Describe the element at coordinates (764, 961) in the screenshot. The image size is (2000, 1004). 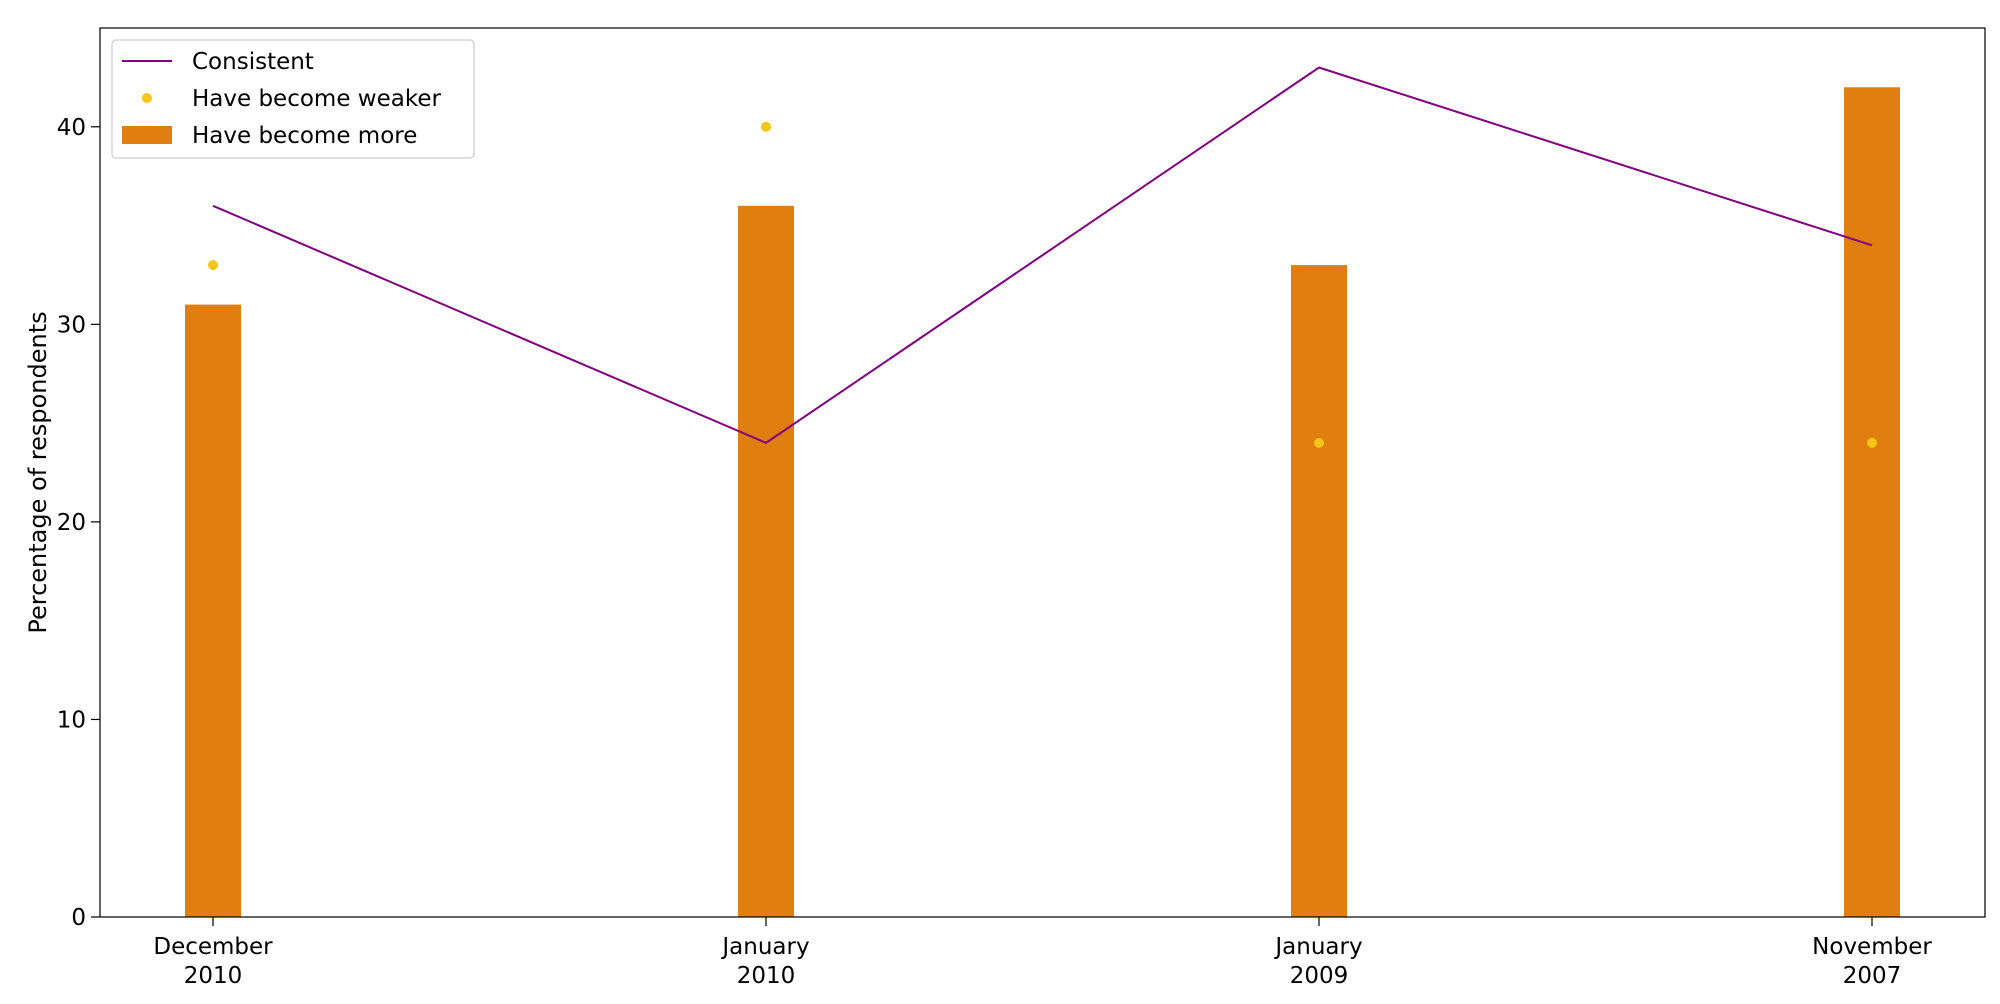
I see `x-tick-label-1: January 2010` at that location.